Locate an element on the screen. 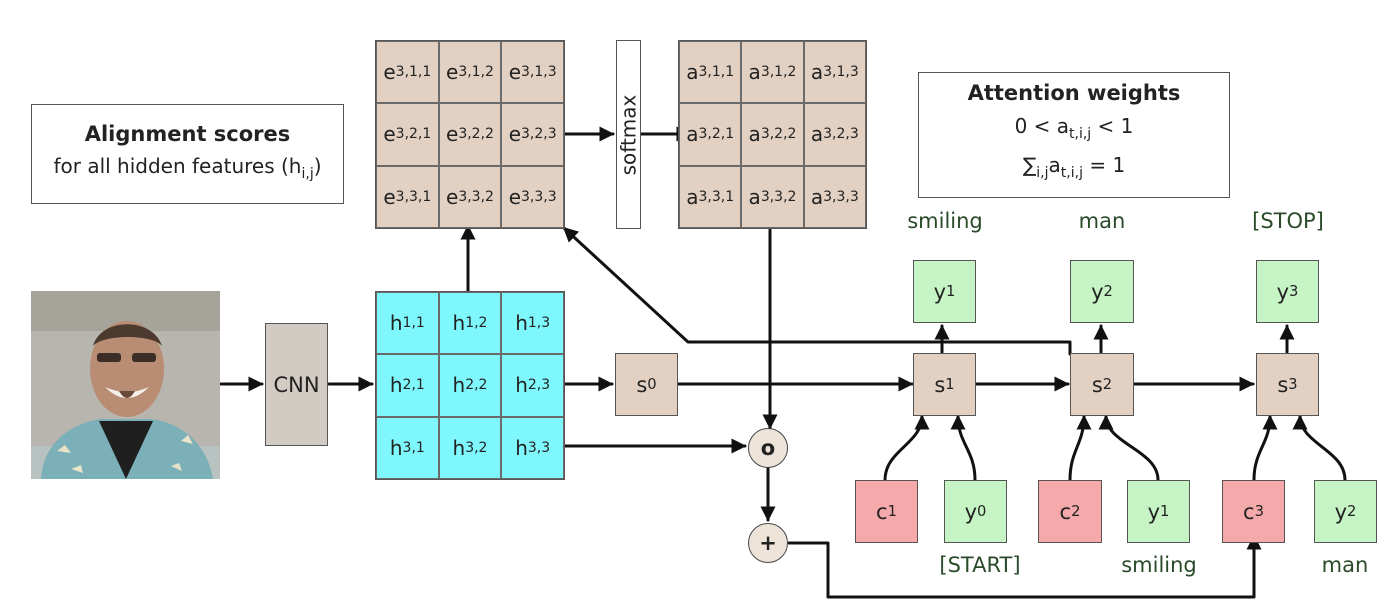 The width and height of the screenshot is (1392, 607). alignment-scores-subtitle: for all hidden features (hi,j) is located at coordinates (187, 168).